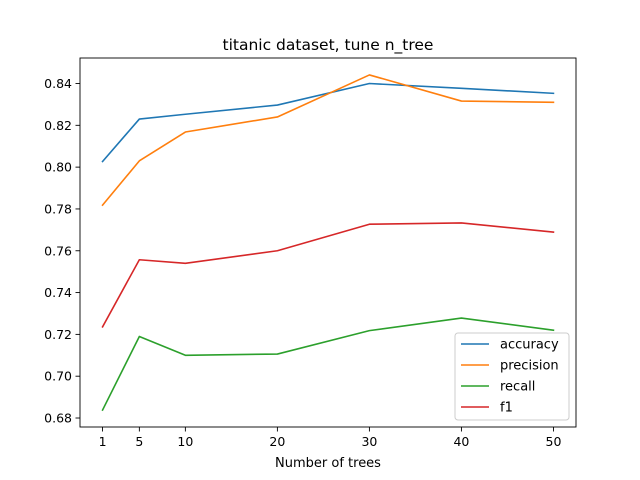  I want to click on x-axis-label: Number of trees, so click(328, 463).